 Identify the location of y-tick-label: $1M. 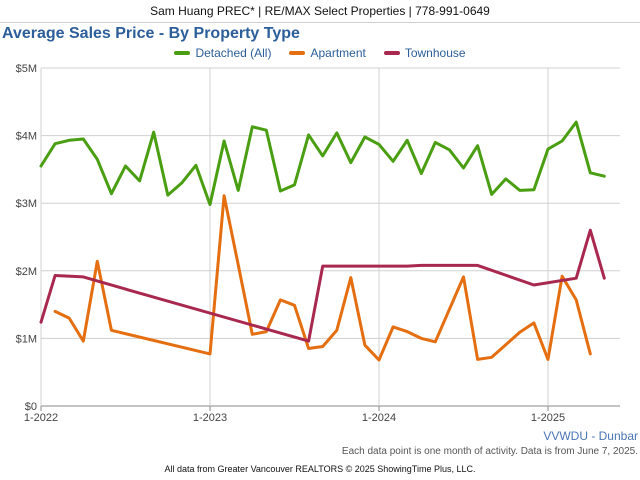
(26, 339).